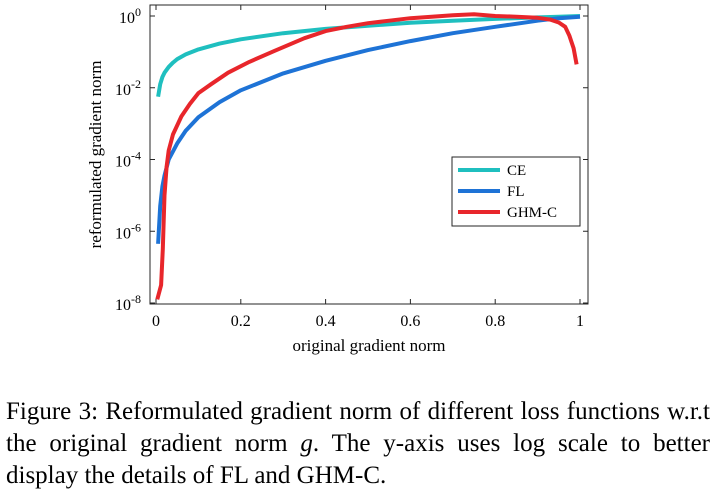 The image size is (716, 496). What do you see at coordinates (128, 303) in the screenshot?
I see `y-tick-label: 10⁻⁸` at bounding box center [128, 303].